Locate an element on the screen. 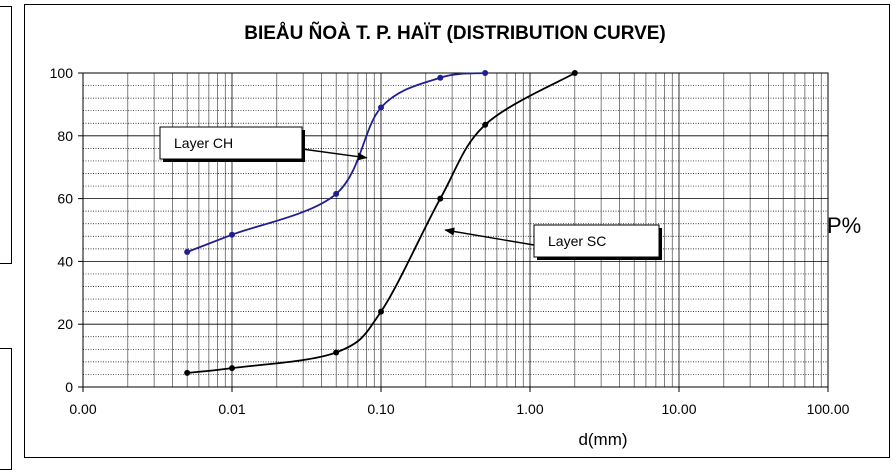 The height and width of the screenshot is (470, 891). callout-box-layer-ch is located at coordinates (231, 143).